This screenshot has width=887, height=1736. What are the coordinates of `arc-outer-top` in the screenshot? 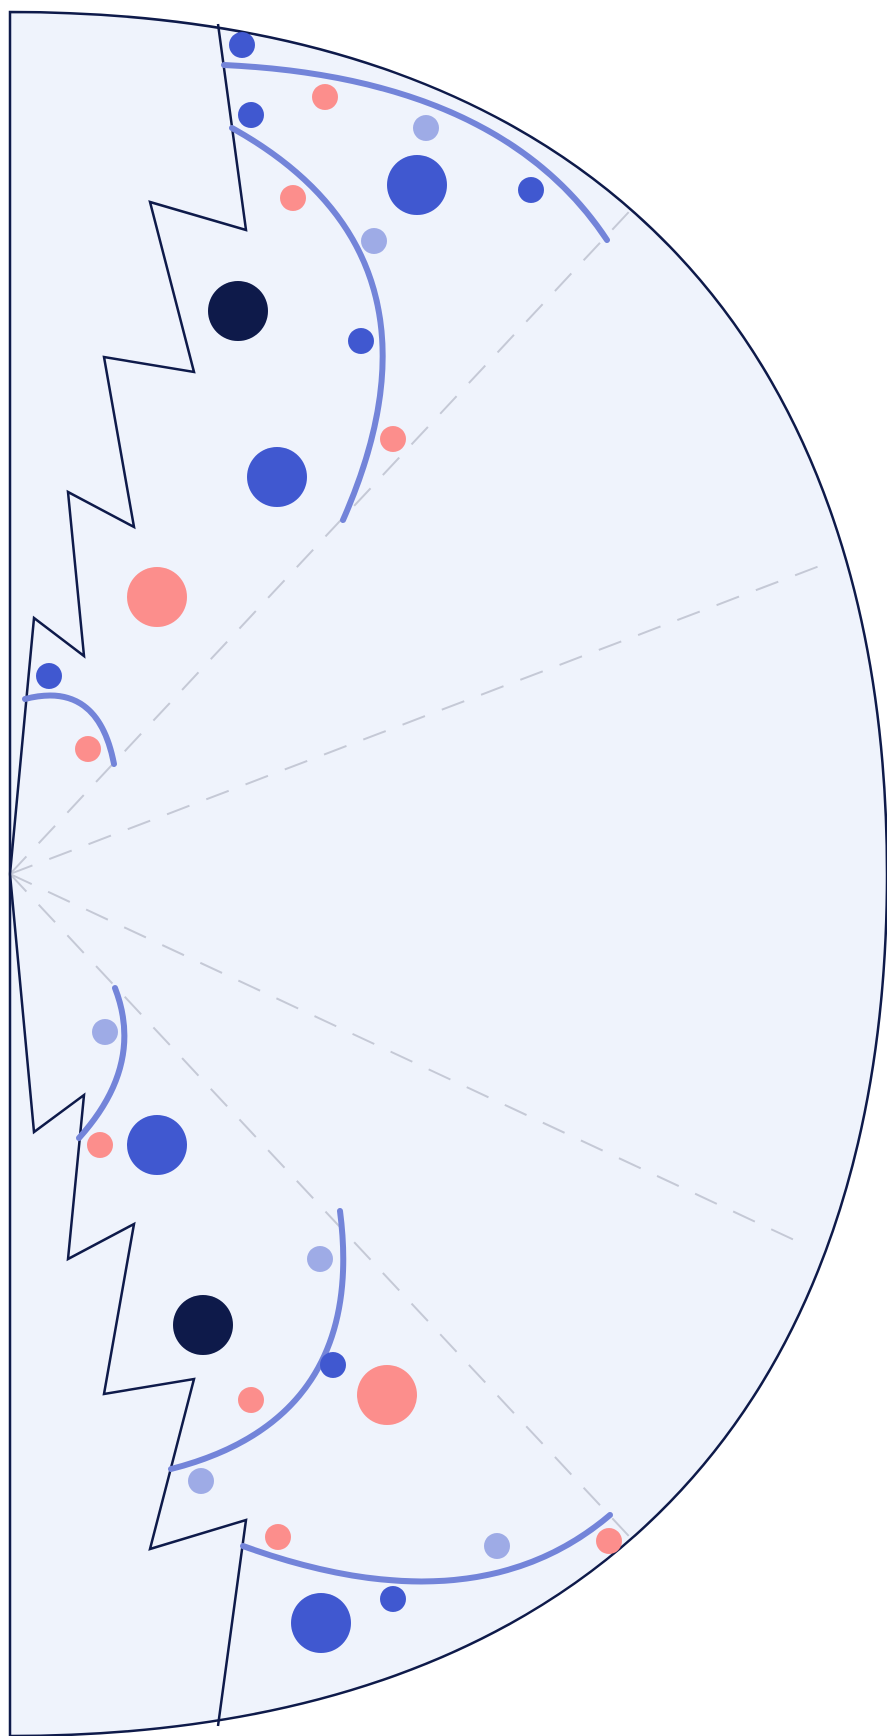 It's located at (415, 152).